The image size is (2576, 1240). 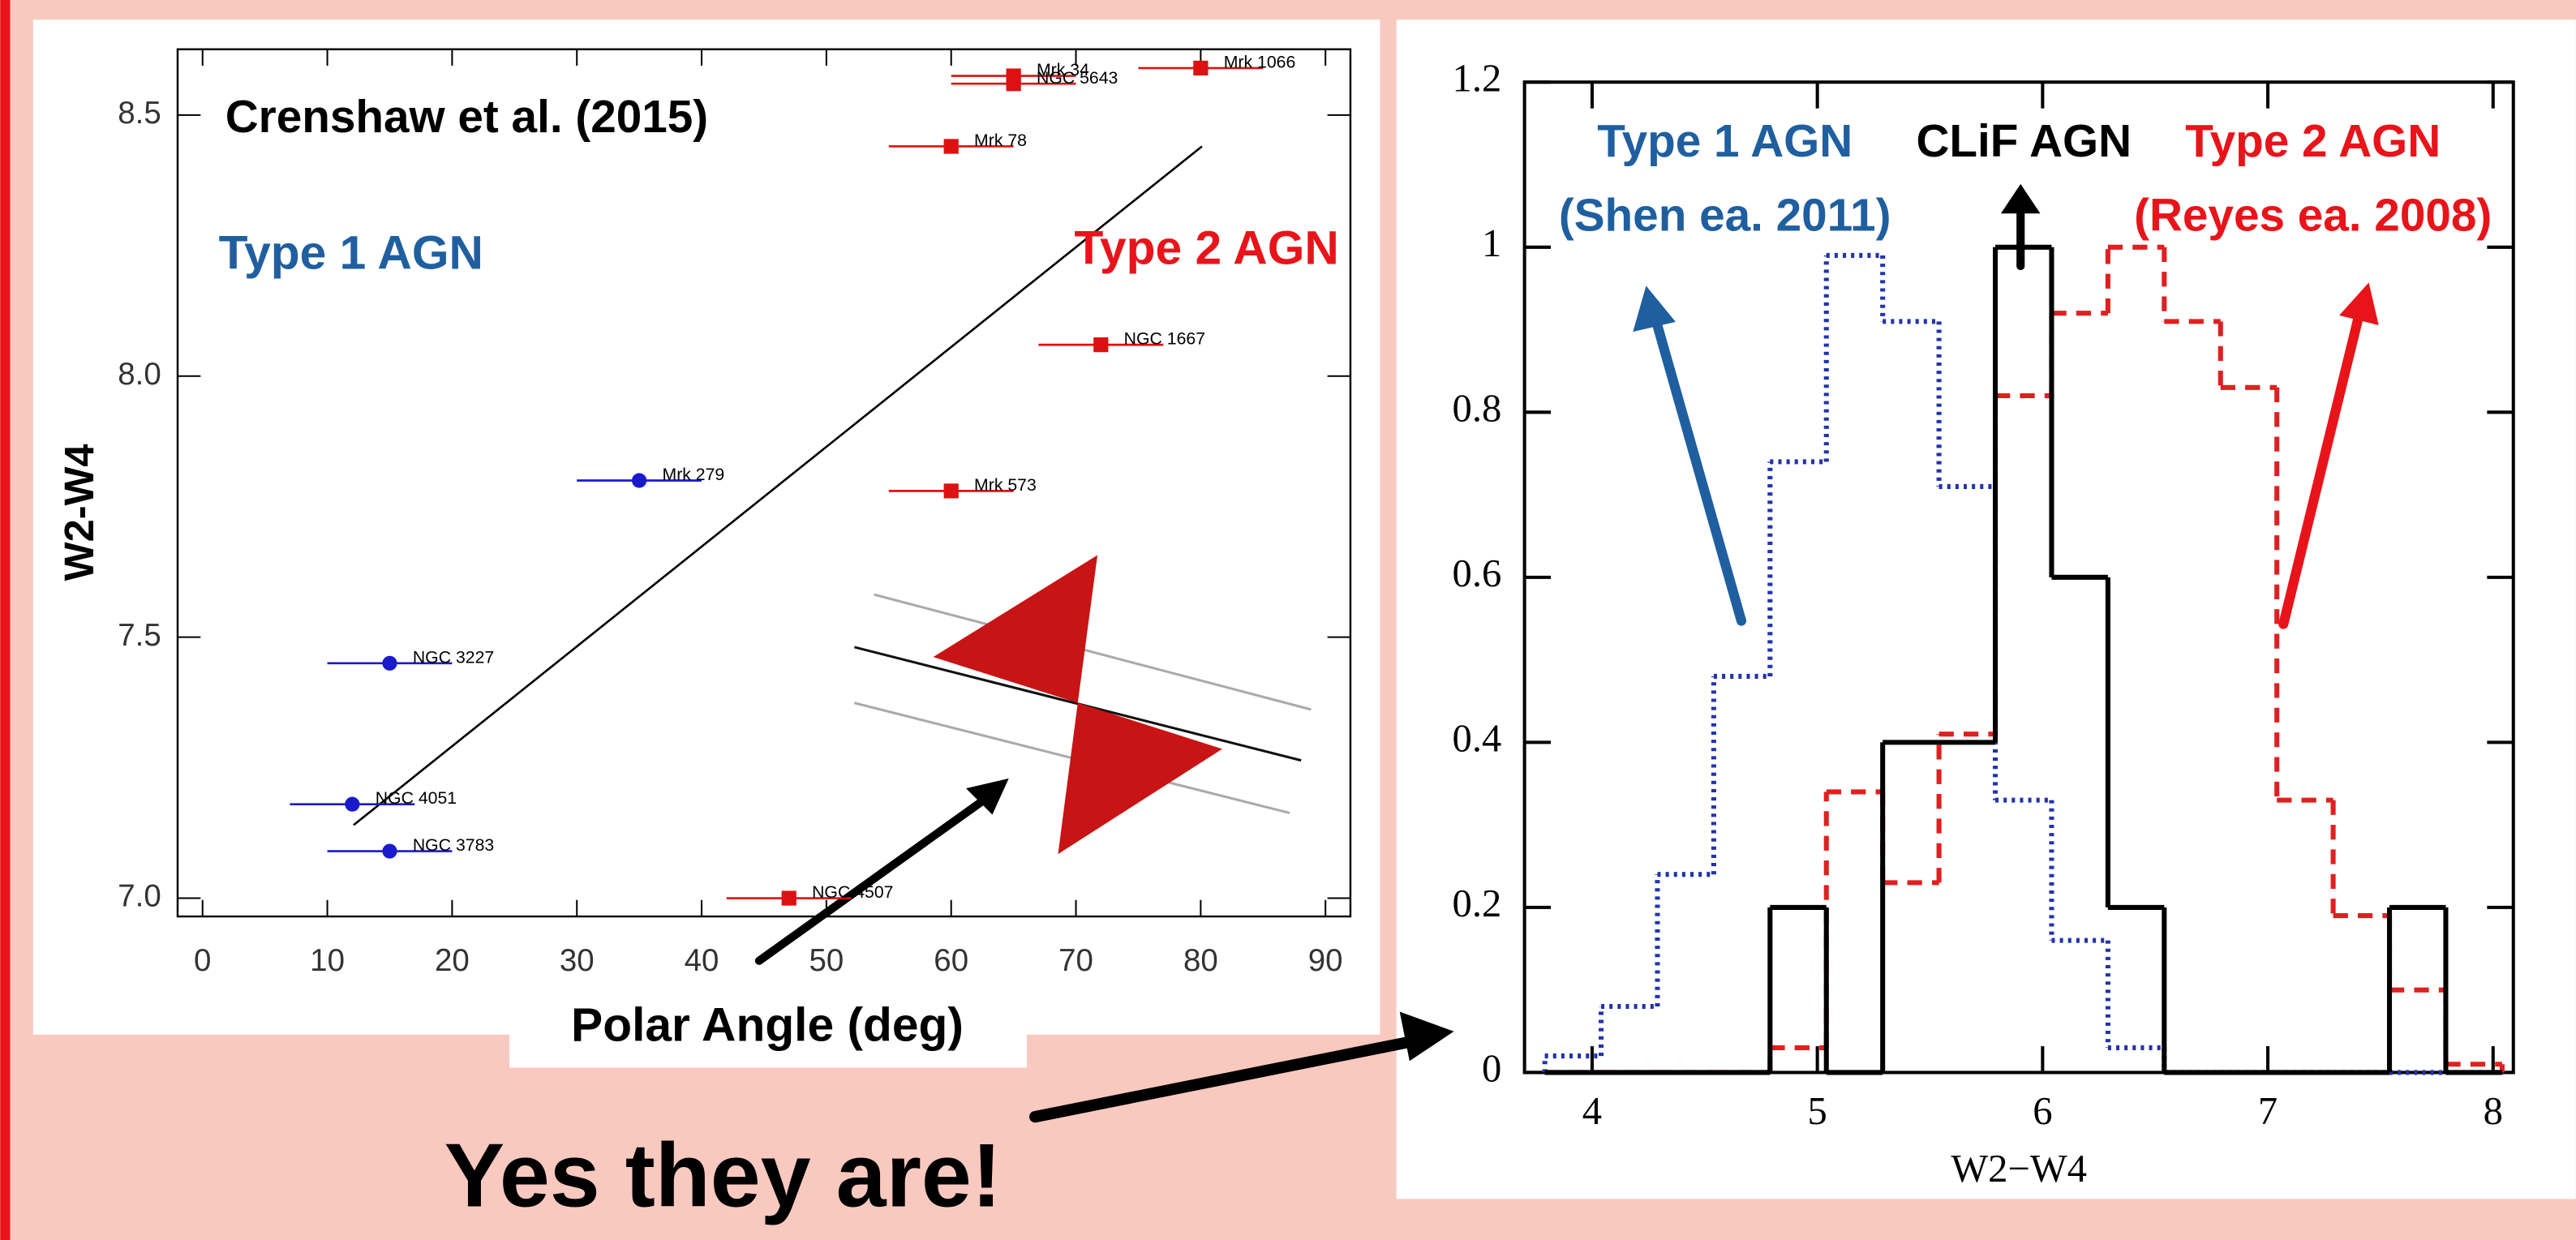 I want to click on x-axis-label: Polar Angle (deg), so click(x=767, y=1024).